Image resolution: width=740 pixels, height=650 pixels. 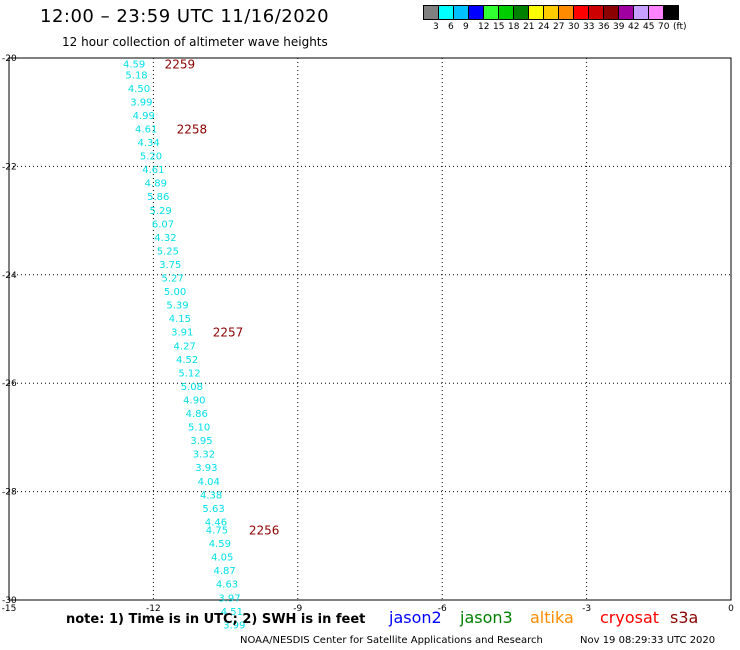 I want to click on x-tick-label: 0, so click(x=731, y=609).